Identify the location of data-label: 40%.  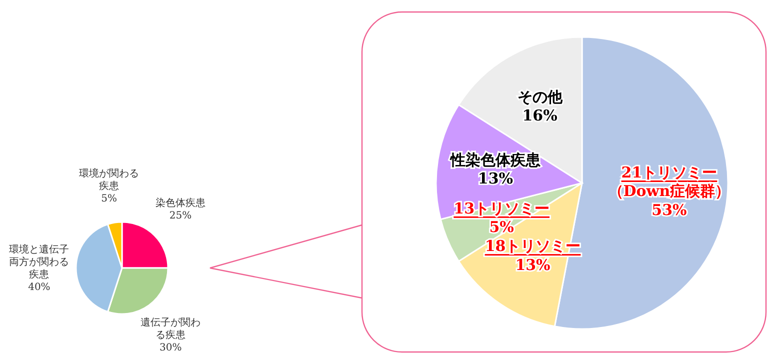
(39, 286).